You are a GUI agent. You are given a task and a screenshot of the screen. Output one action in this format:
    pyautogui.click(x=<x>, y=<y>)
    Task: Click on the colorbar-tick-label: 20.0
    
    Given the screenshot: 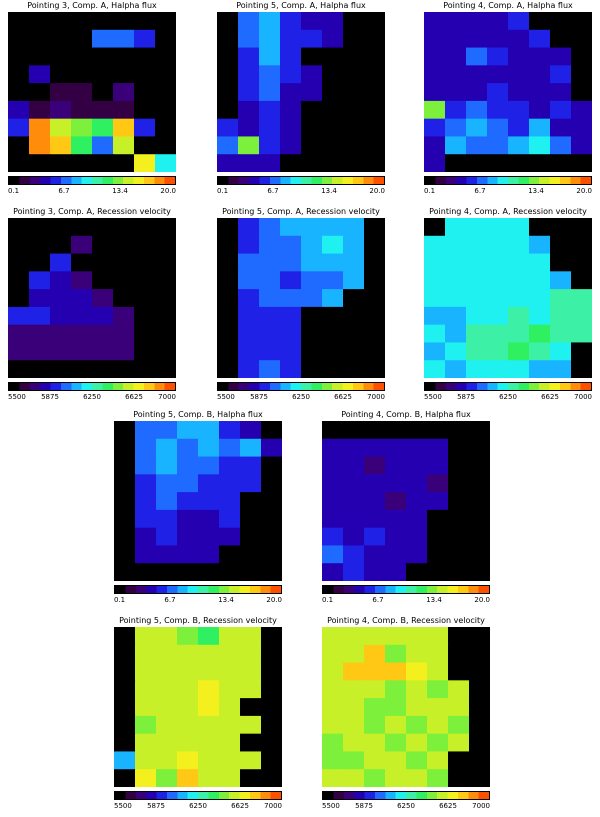 What is the action you would take?
    pyautogui.click(x=274, y=600)
    